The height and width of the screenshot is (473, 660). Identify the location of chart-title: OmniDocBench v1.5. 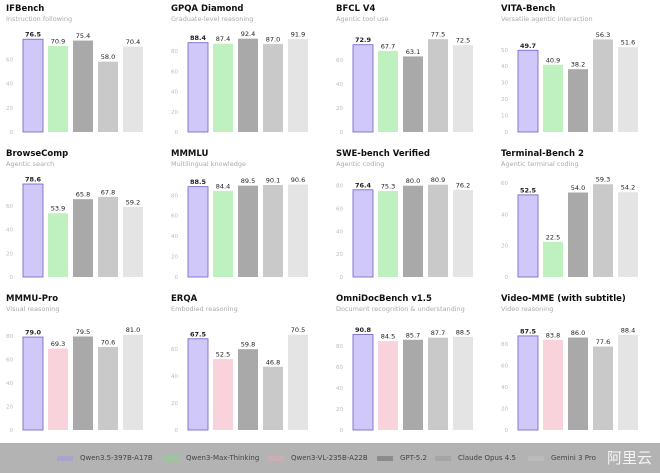
(384, 299).